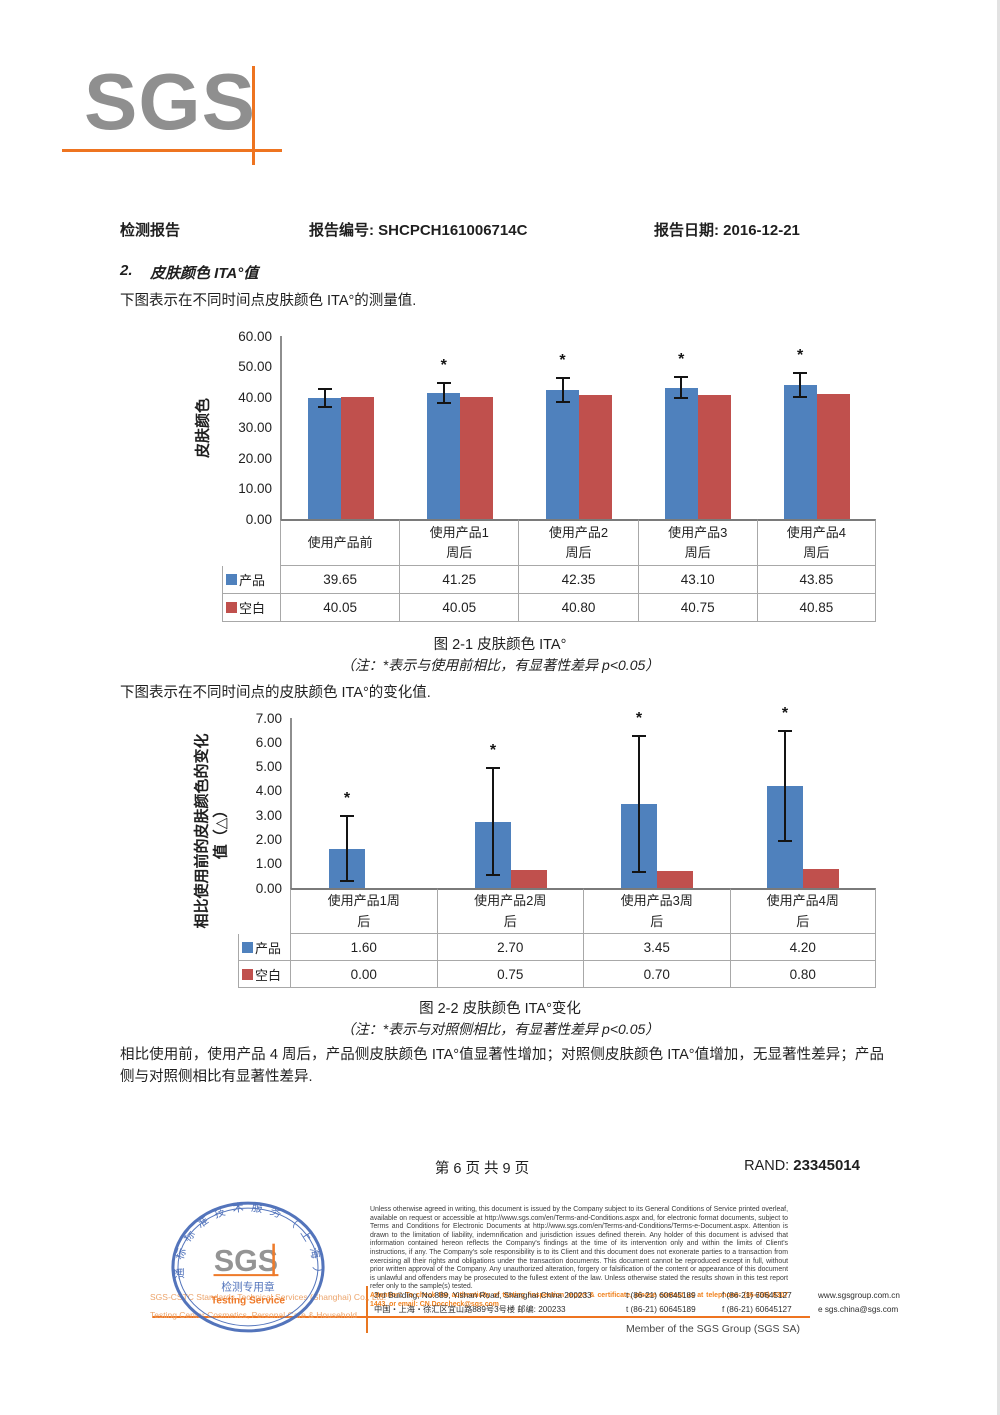 The width and height of the screenshot is (1000, 1415). Describe the element at coordinates (255, 366) in the screenshot. I see `y-tick-label: 50.00` at that location.